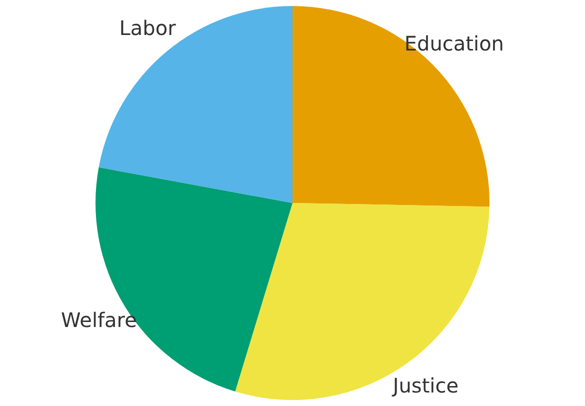  I want to click on slice-label: Welfare, so click(99, 320).